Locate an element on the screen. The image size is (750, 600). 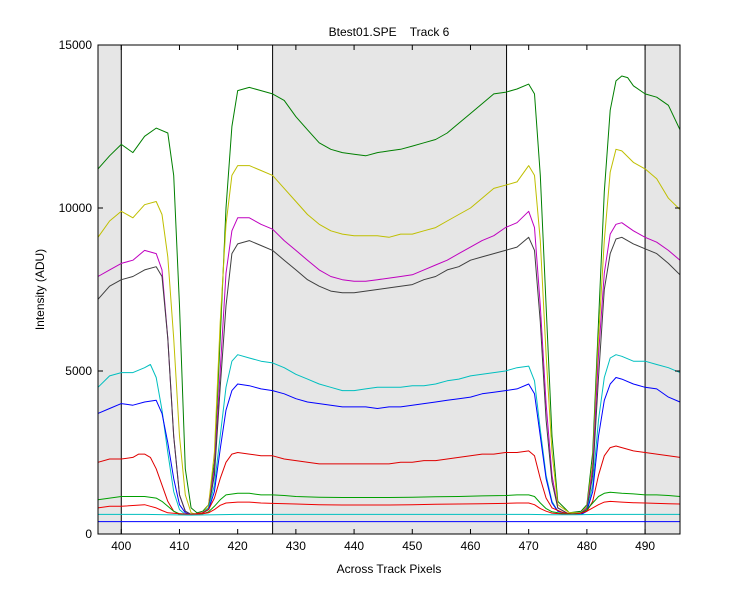
y-axis-label: Intensity (ADU) is located at coordinates (40, 289).